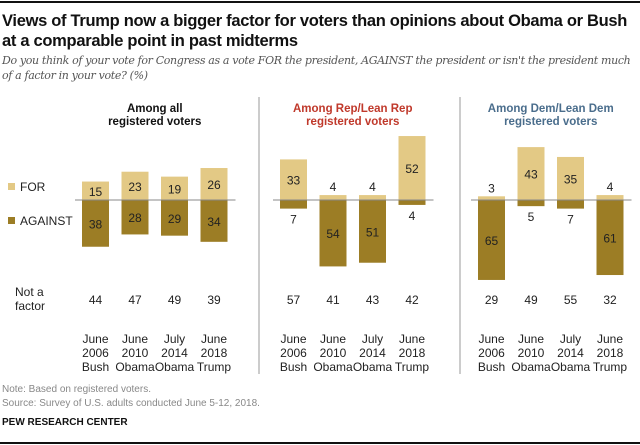  Describe the element at coordinates (135, 218) in the screenshot. I see `data-label-against: 28` at that location.